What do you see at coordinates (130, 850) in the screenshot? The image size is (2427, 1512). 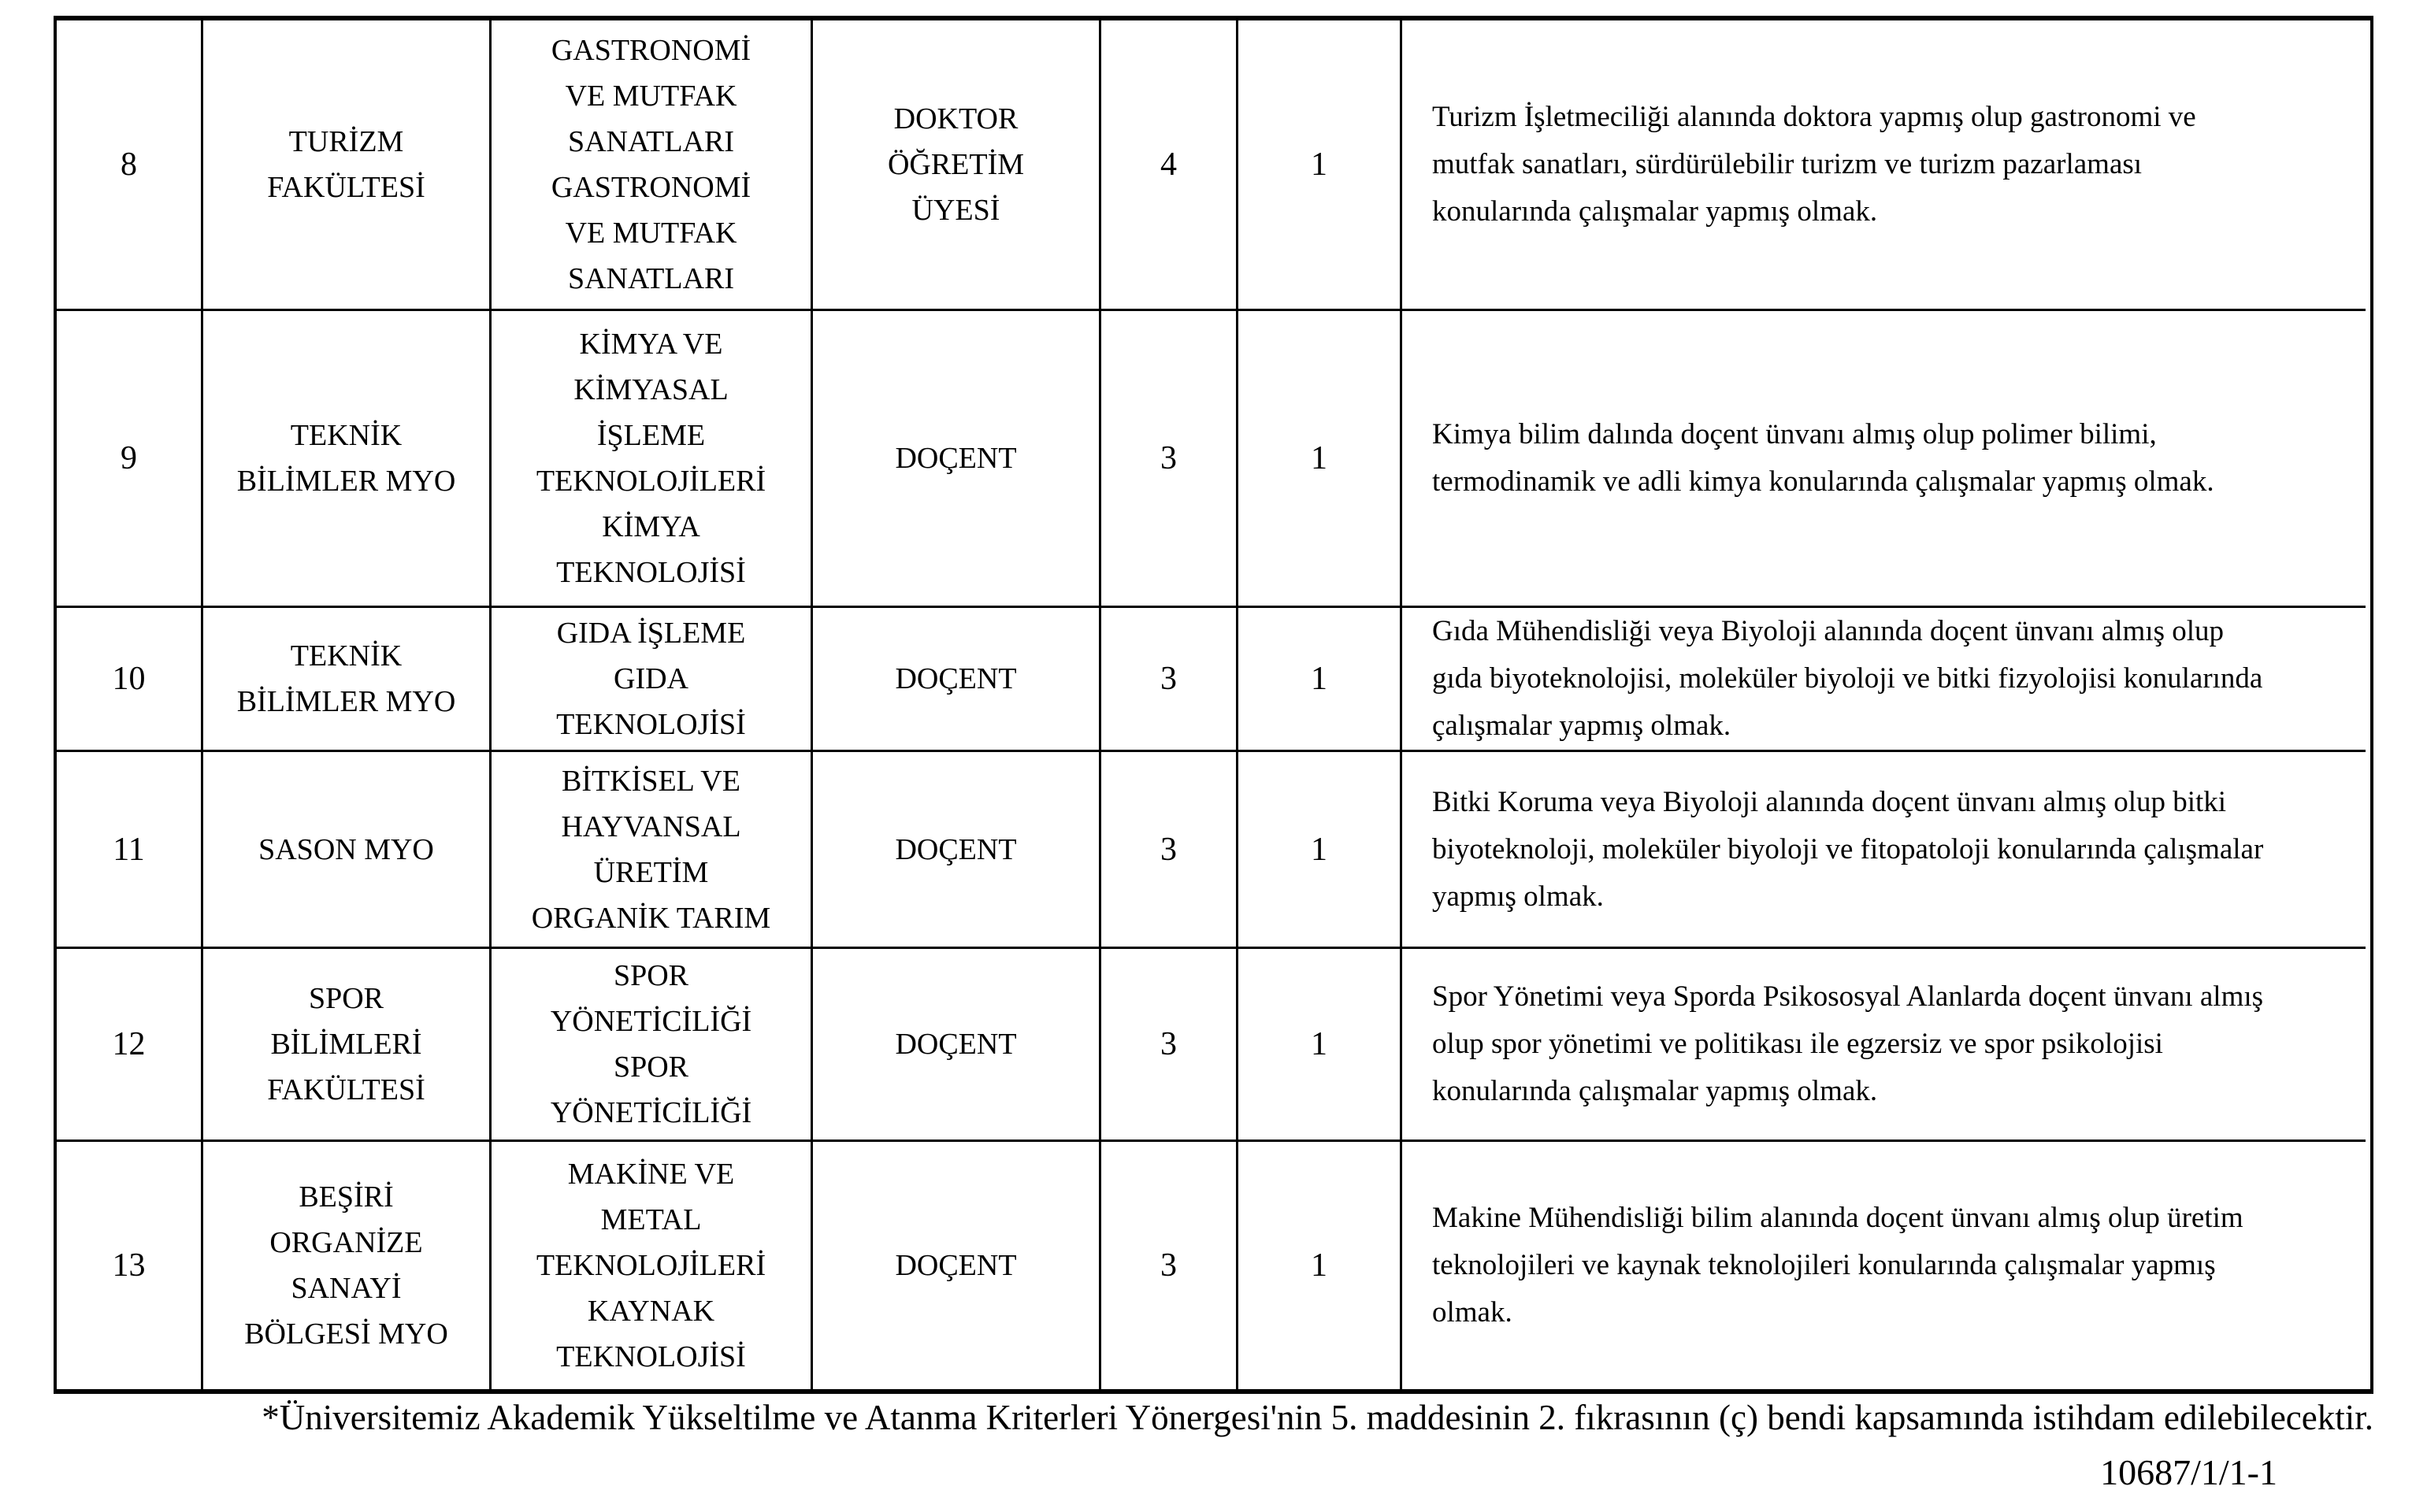 I see `row-number-cell: 11` at bounding box center [130, 850].